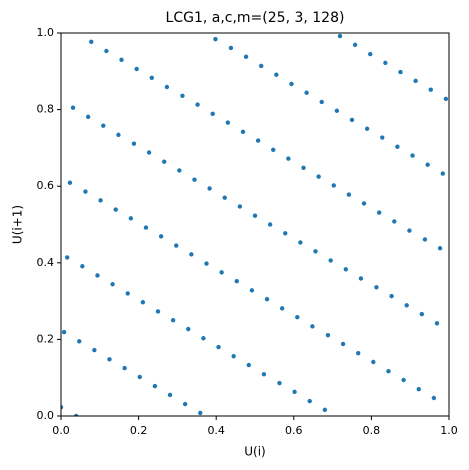 The height and width of the screenshot is (470, 469). What do you see at coordinates (46, 415) in the screenshot?
I see `y-tick-label: 0.0` at bounding box center [46, 415].